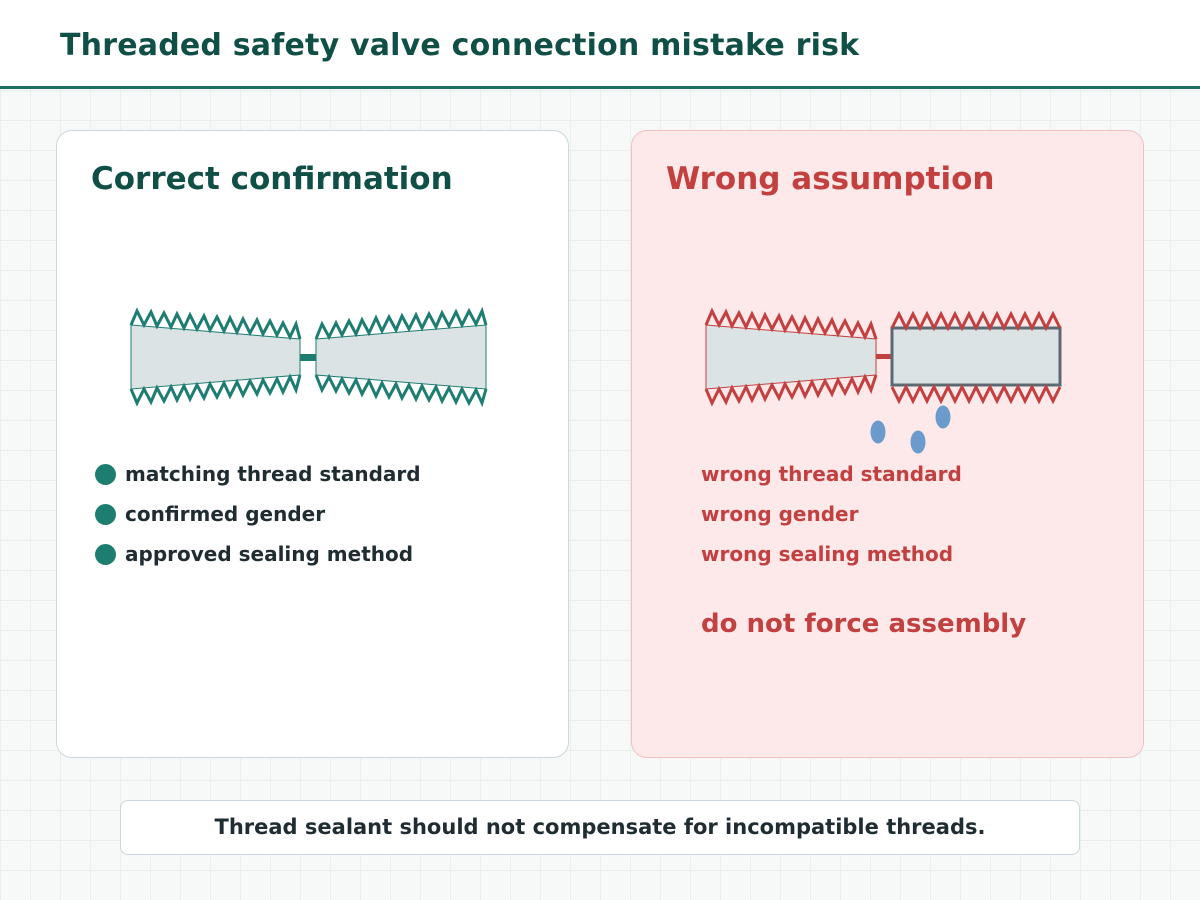 The width and height of the screenshot is (1200, 900). Describe the element at coordinates (864, 624) in the screenshot. I see `warning-text: do not force assembly` at that location.